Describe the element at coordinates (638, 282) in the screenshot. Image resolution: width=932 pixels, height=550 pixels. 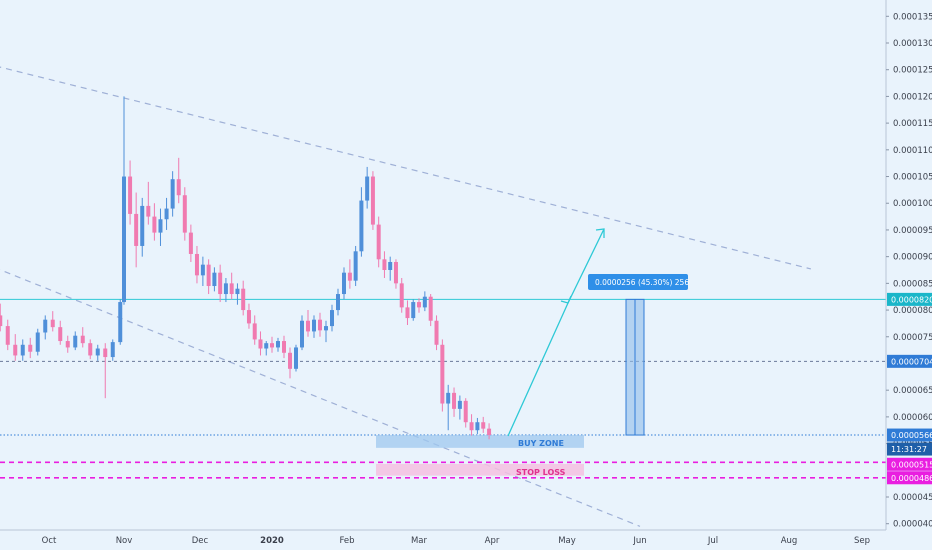
I see `measure-label-bg` at that location.